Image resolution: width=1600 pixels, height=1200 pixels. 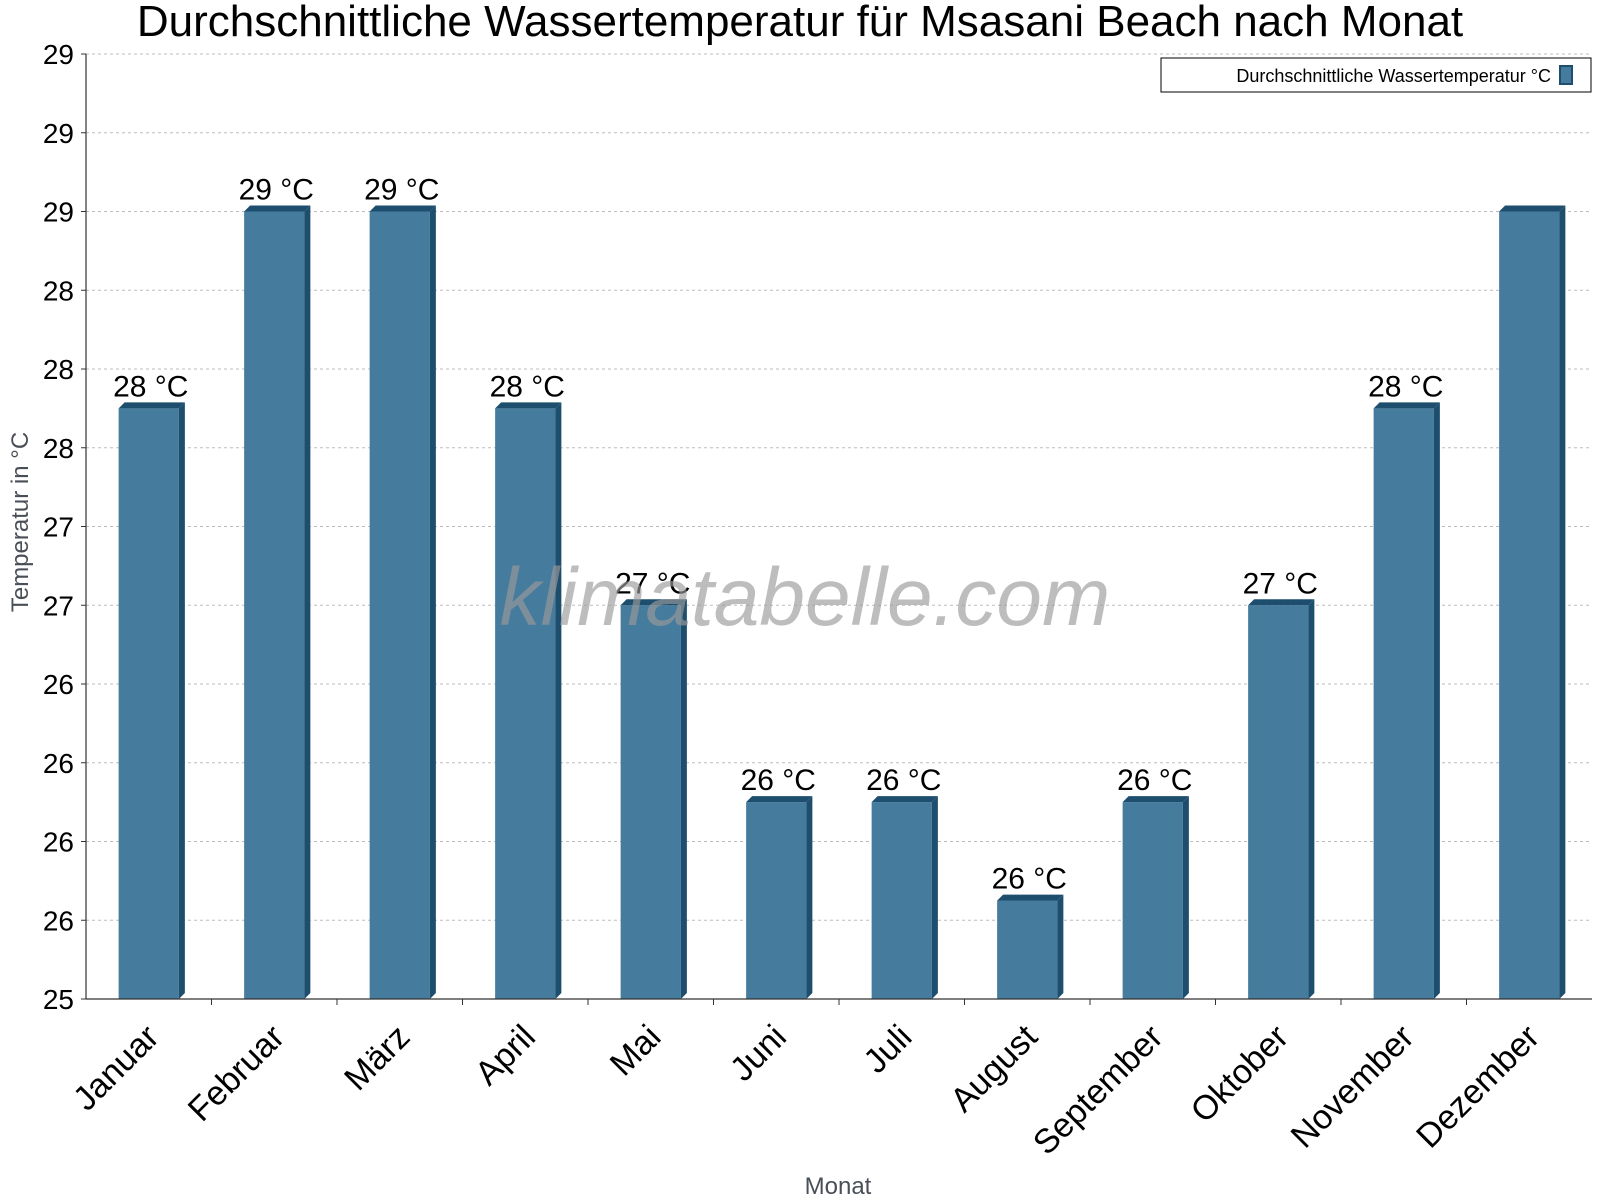 What do you see at coordinates (805, 597) in the screenshot?
I see `watermark-text: klimatabelle.com` at bounding box center [805, 597].